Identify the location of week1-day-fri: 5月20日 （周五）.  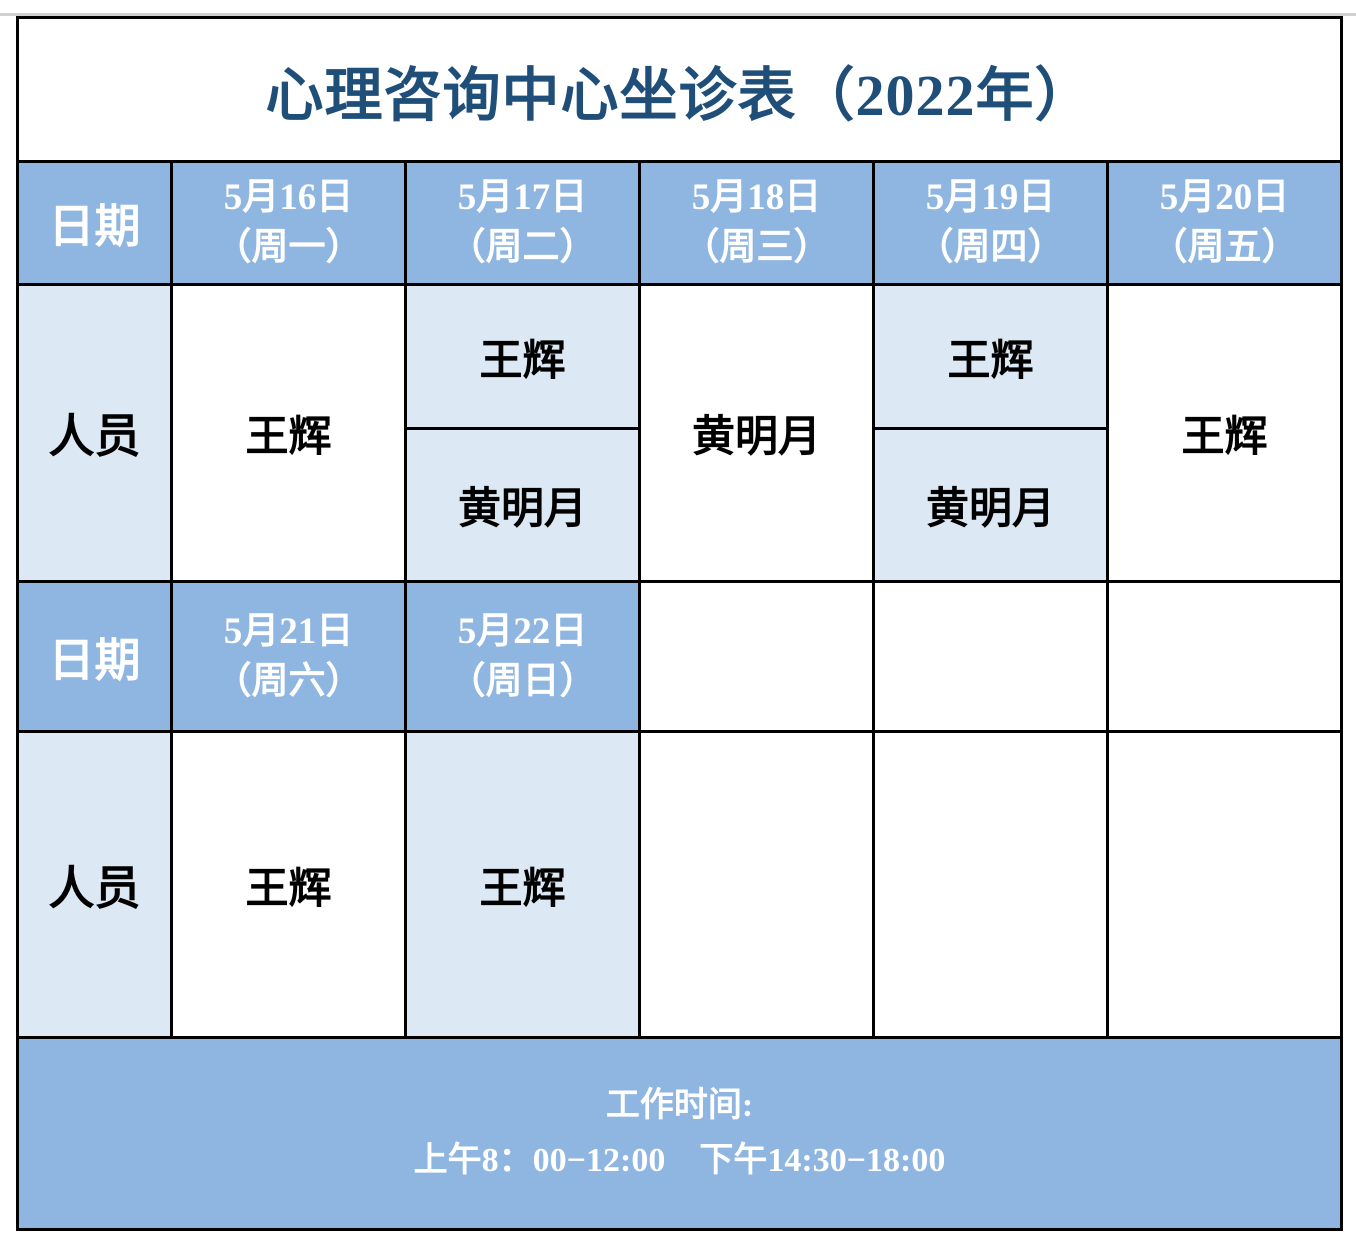
(1224, 223).